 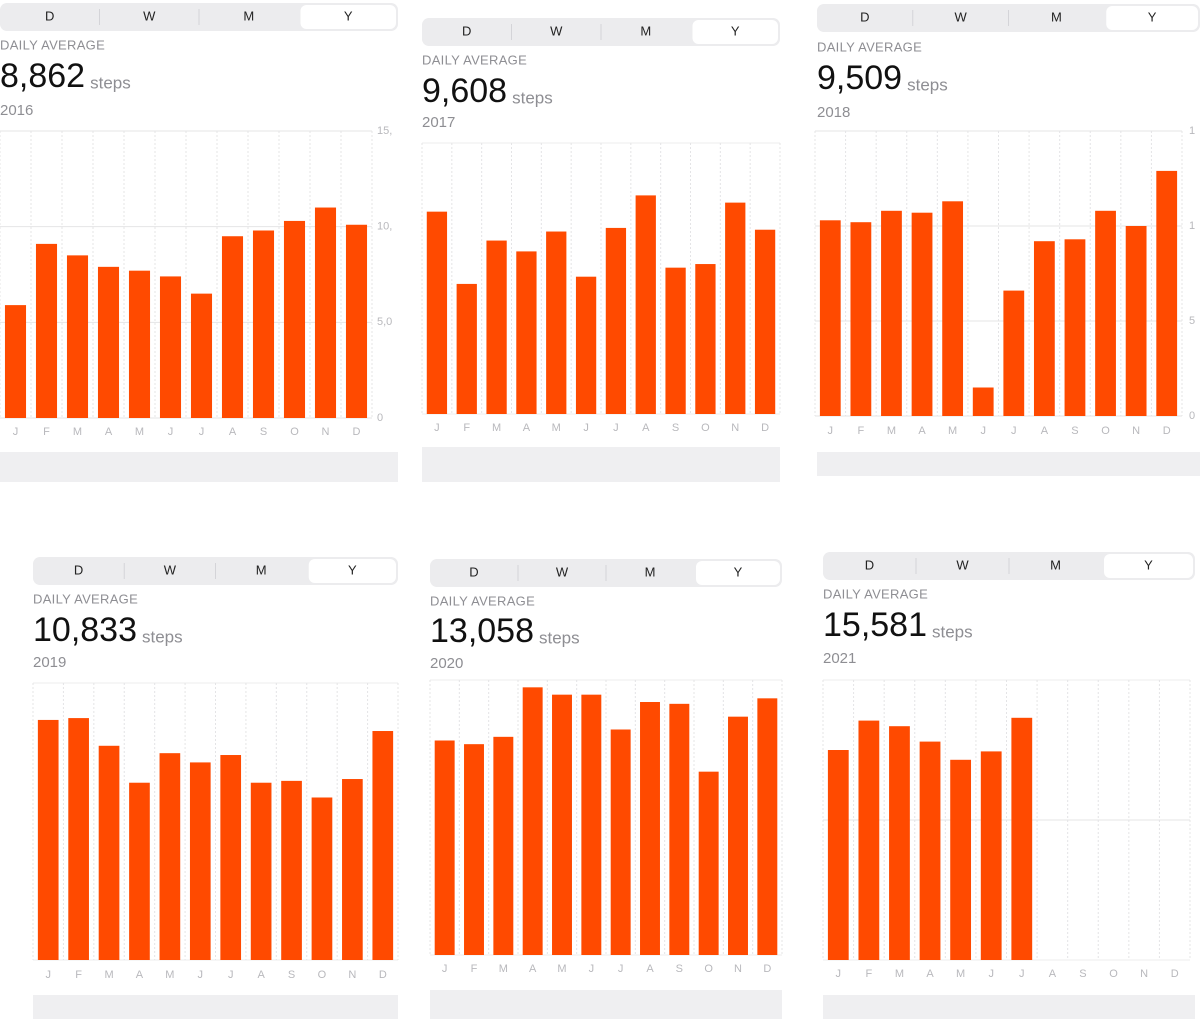 I want to click on summary-value: 9,608, so click(x=464, y=91).